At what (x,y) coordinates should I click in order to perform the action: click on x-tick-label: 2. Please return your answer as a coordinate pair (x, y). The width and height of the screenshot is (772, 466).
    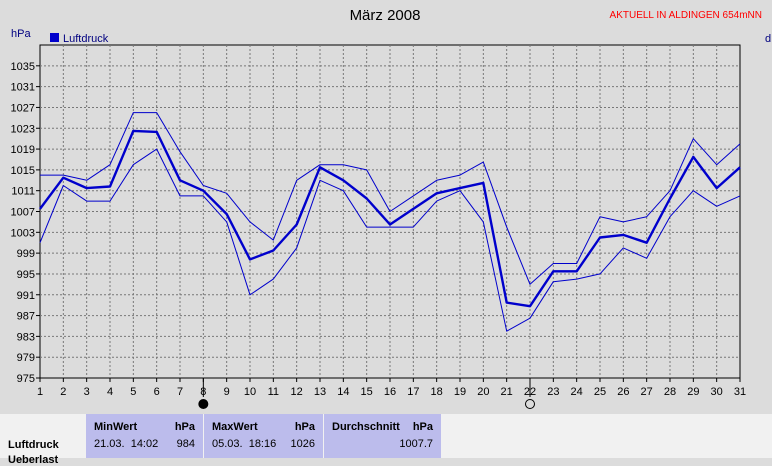
    Looking at the image, I should click on (63, 392).